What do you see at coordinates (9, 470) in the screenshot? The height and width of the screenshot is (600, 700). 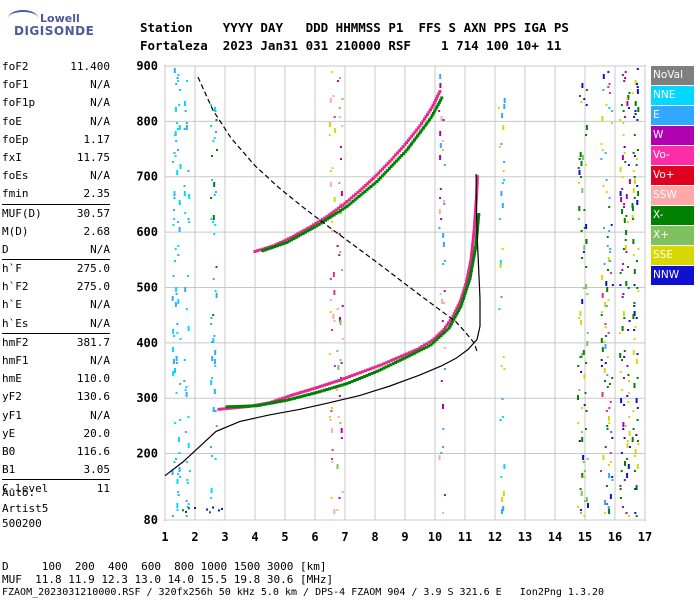 I see `param-label: B1` at bounding box center [9, 470].